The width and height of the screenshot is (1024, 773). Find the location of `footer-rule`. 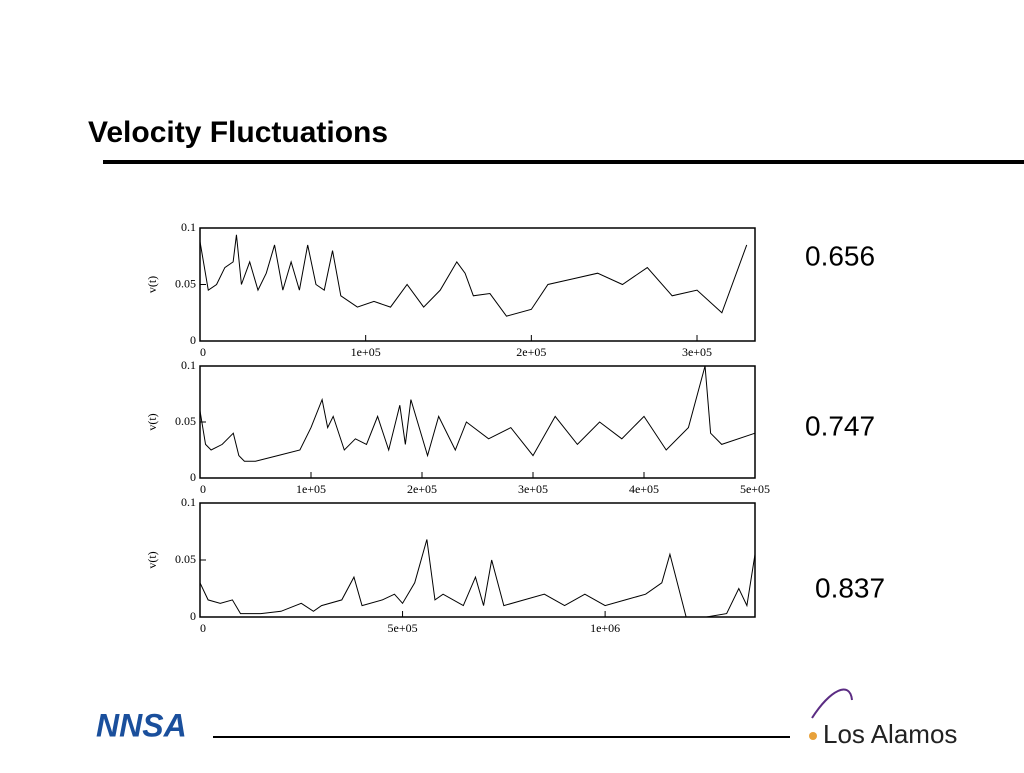

footer-rule is located at coordinates (501, 737).